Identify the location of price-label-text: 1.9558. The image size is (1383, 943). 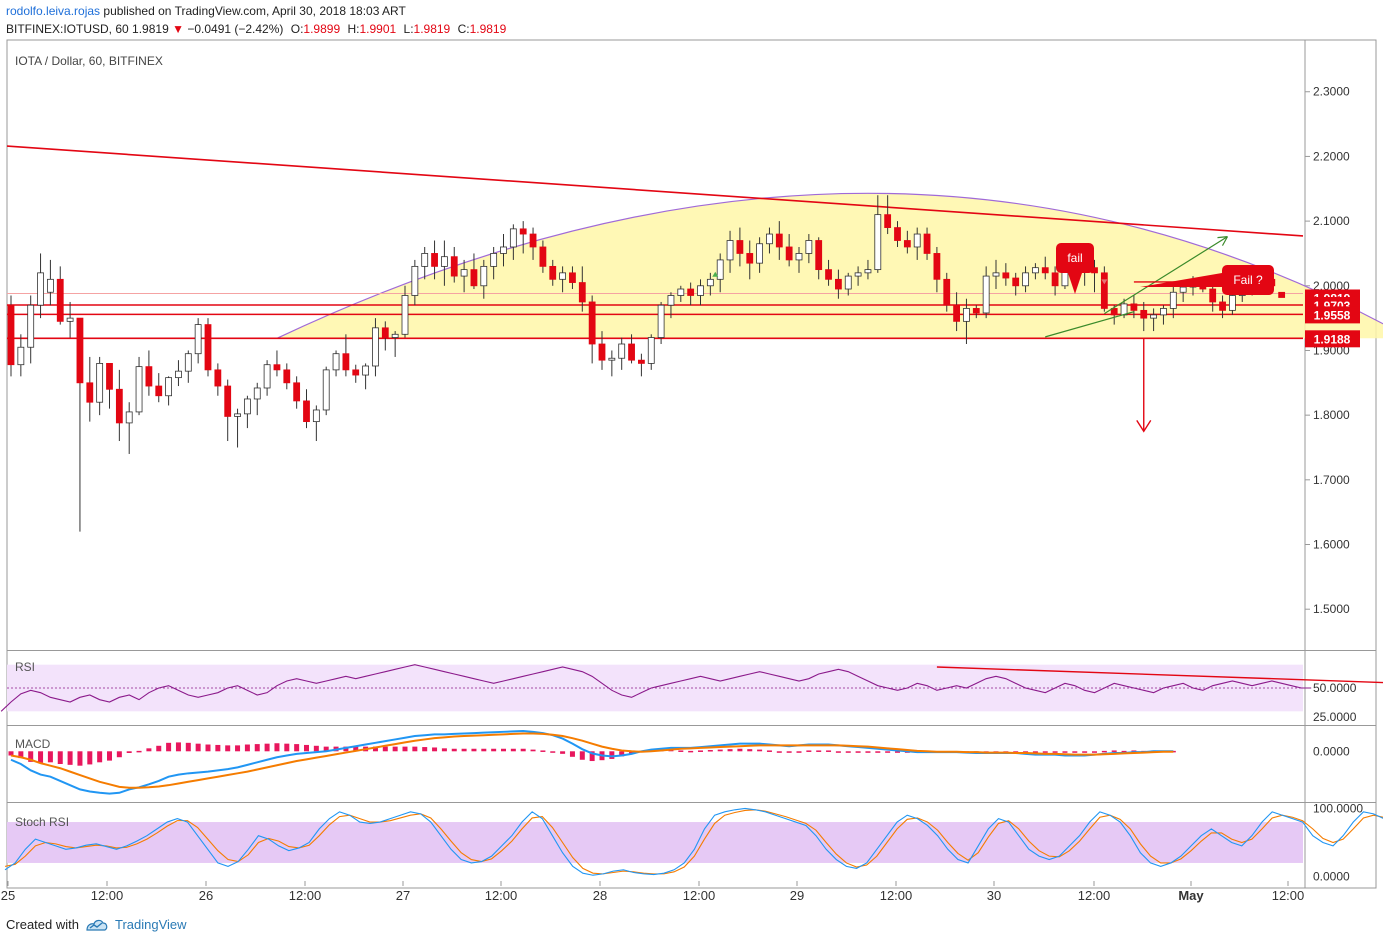
(1332, 315).